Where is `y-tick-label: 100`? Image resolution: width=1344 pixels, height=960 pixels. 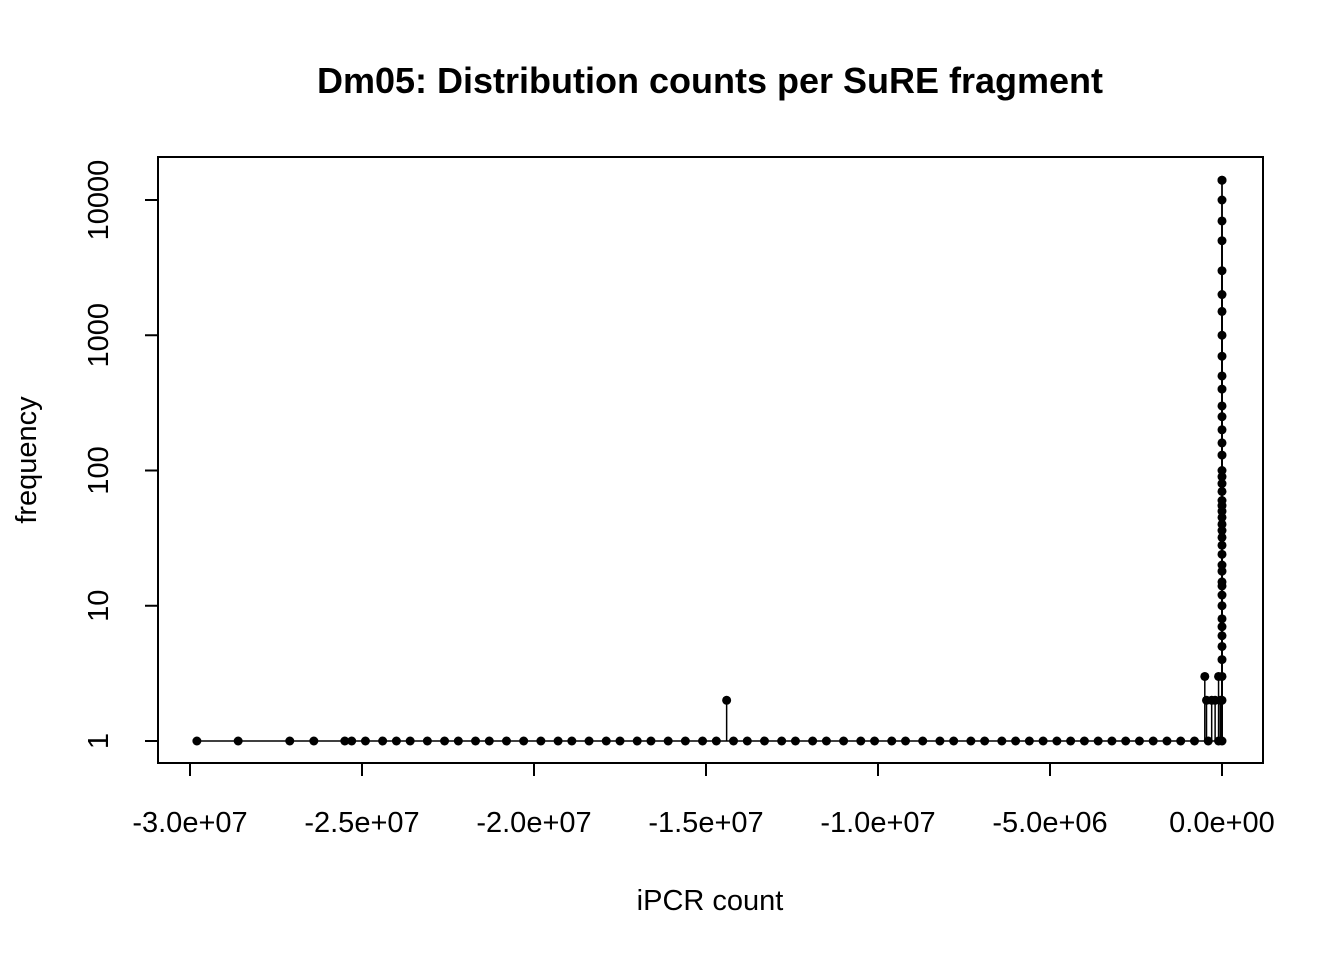 y-tick-label: 100 is located at coordinates (99, 470).